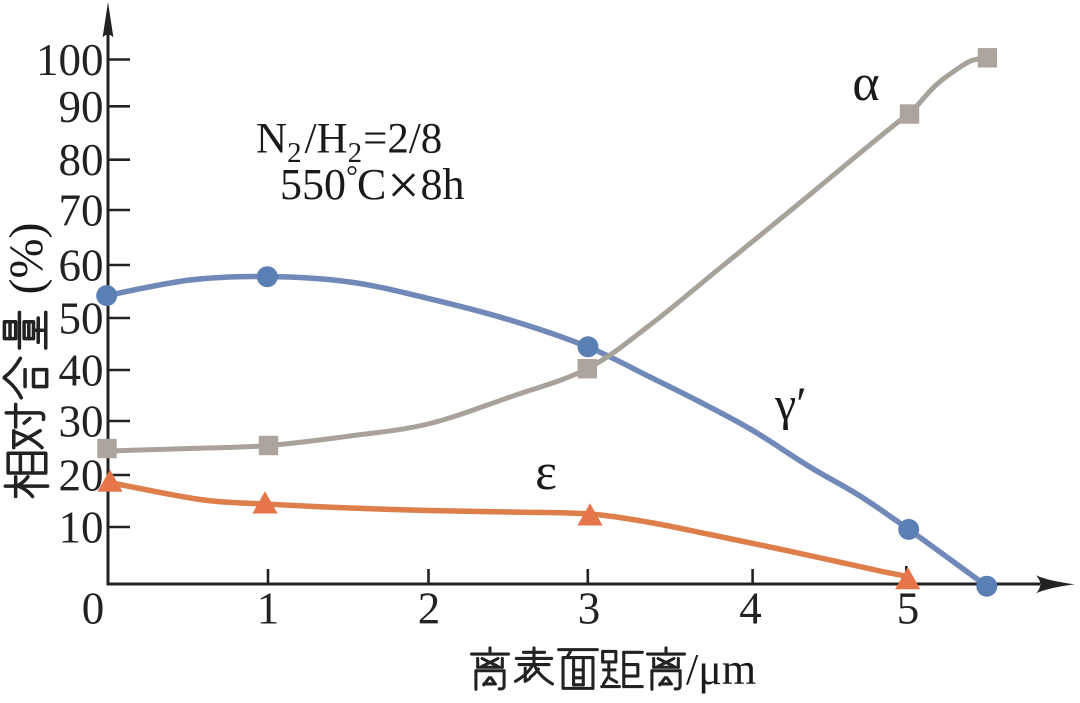 This screenshot has height=703, width=1080. I want to click on svg-text: γ′, so click(790, 404).